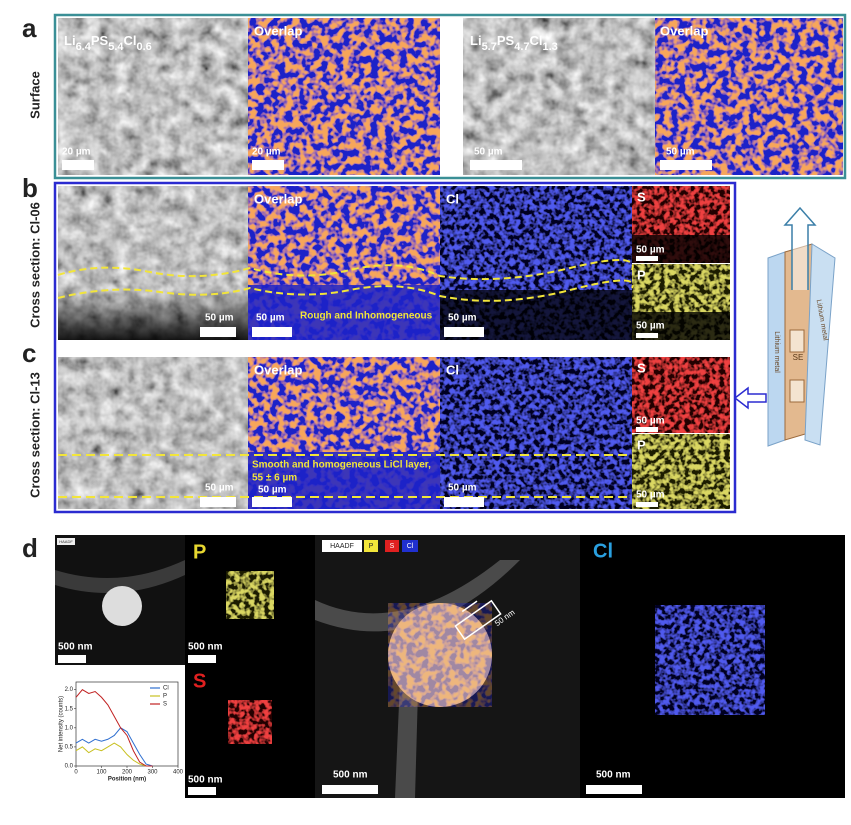 The image size is (851, 825). I want to click on lithium-layer, so click(820, 344).